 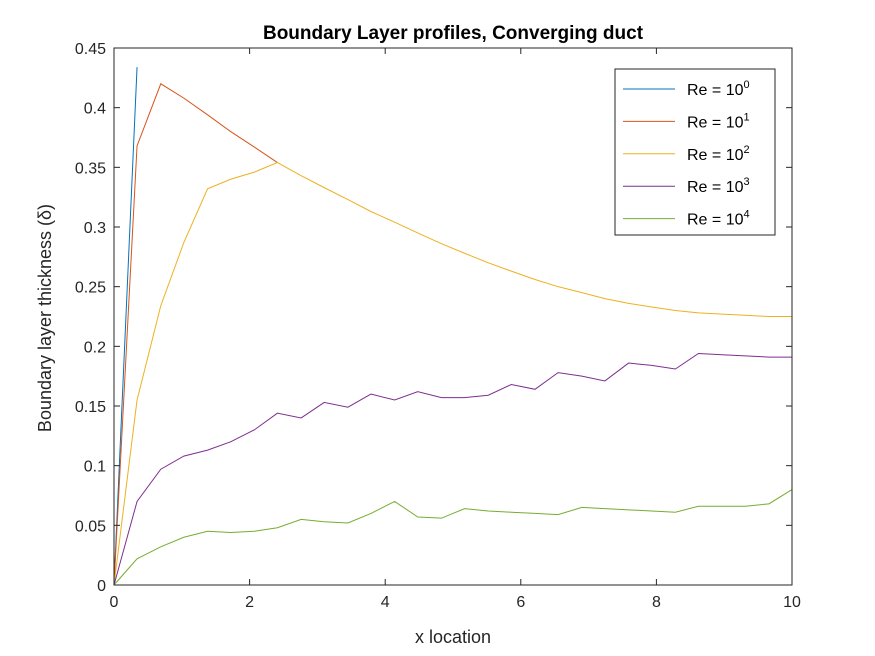 I want to click on legend-entry-2: Re = 102, so click(x=718, y=154).